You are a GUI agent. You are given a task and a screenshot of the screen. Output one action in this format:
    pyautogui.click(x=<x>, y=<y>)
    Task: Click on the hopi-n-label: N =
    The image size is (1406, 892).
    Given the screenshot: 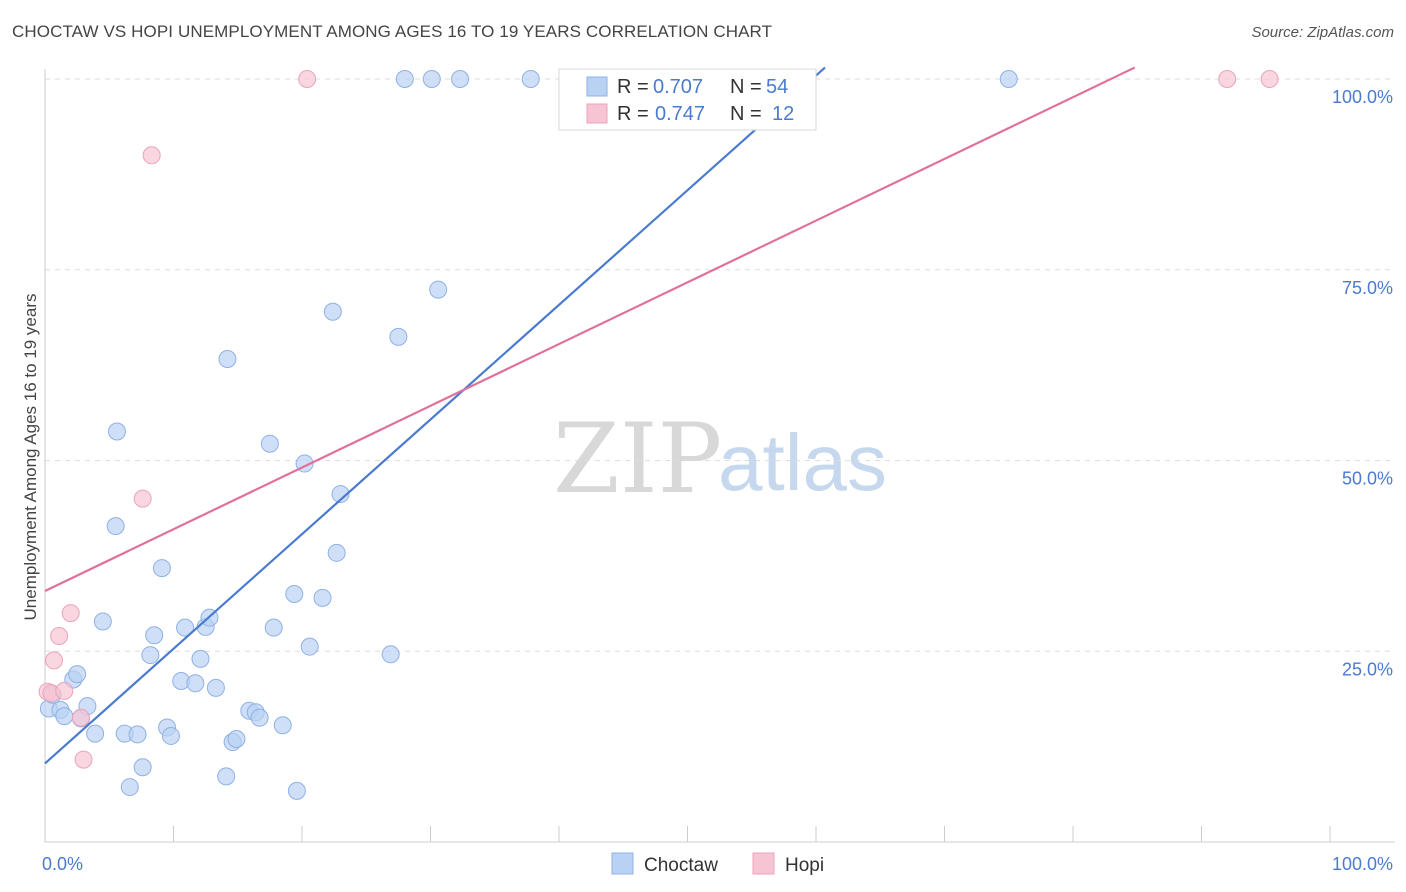 What is the action you would take?
    pyautogui.click(x=746, y=114)
    